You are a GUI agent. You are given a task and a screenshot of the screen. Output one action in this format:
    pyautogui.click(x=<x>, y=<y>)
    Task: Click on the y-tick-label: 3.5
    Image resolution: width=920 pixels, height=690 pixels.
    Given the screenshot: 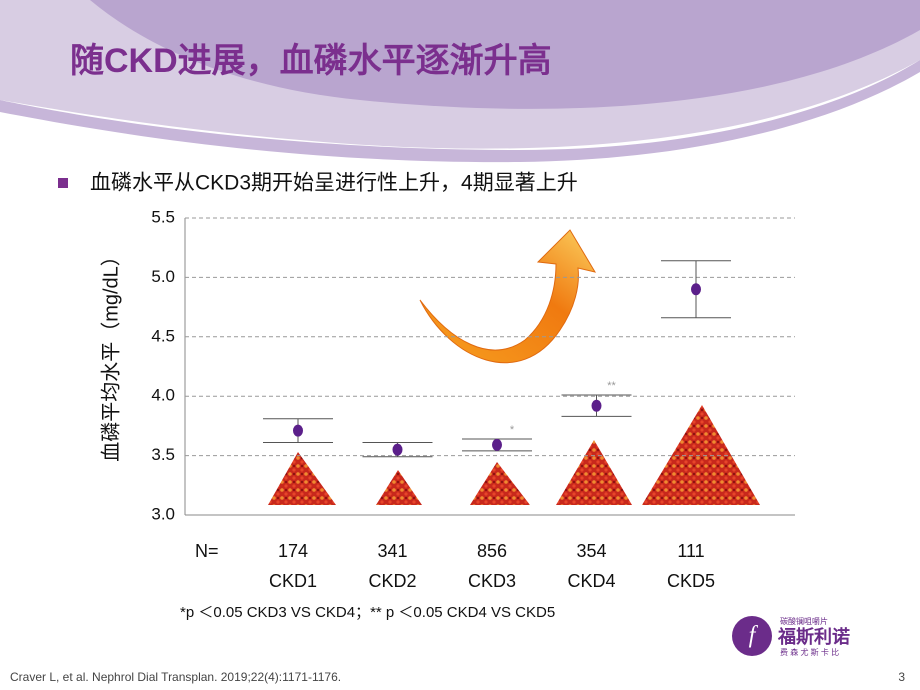 What is the action you would take?
    pyautogui.click(x=163, y=454)
    